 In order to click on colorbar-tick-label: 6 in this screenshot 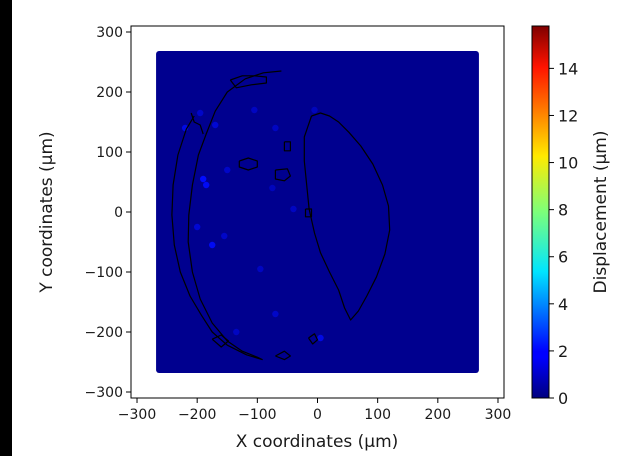, I will do `click(563, 257)`.